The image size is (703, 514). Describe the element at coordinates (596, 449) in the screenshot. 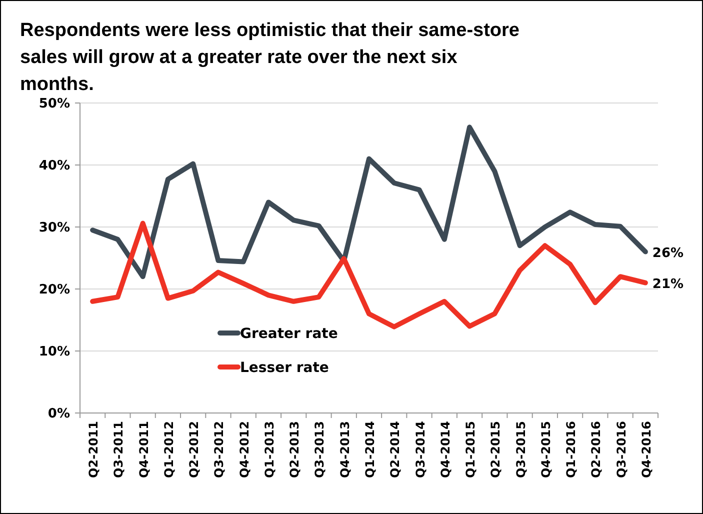

I see `x-tick-label: Q2-2016` at that location.